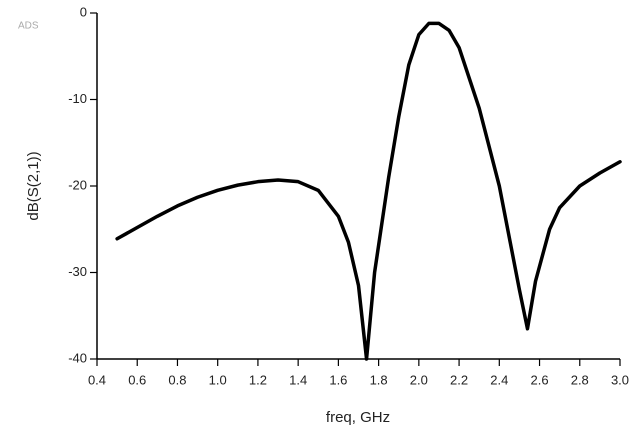 The image size is (643, 438). I want to click on x-tick-label: 0.4, so click(97, 379).